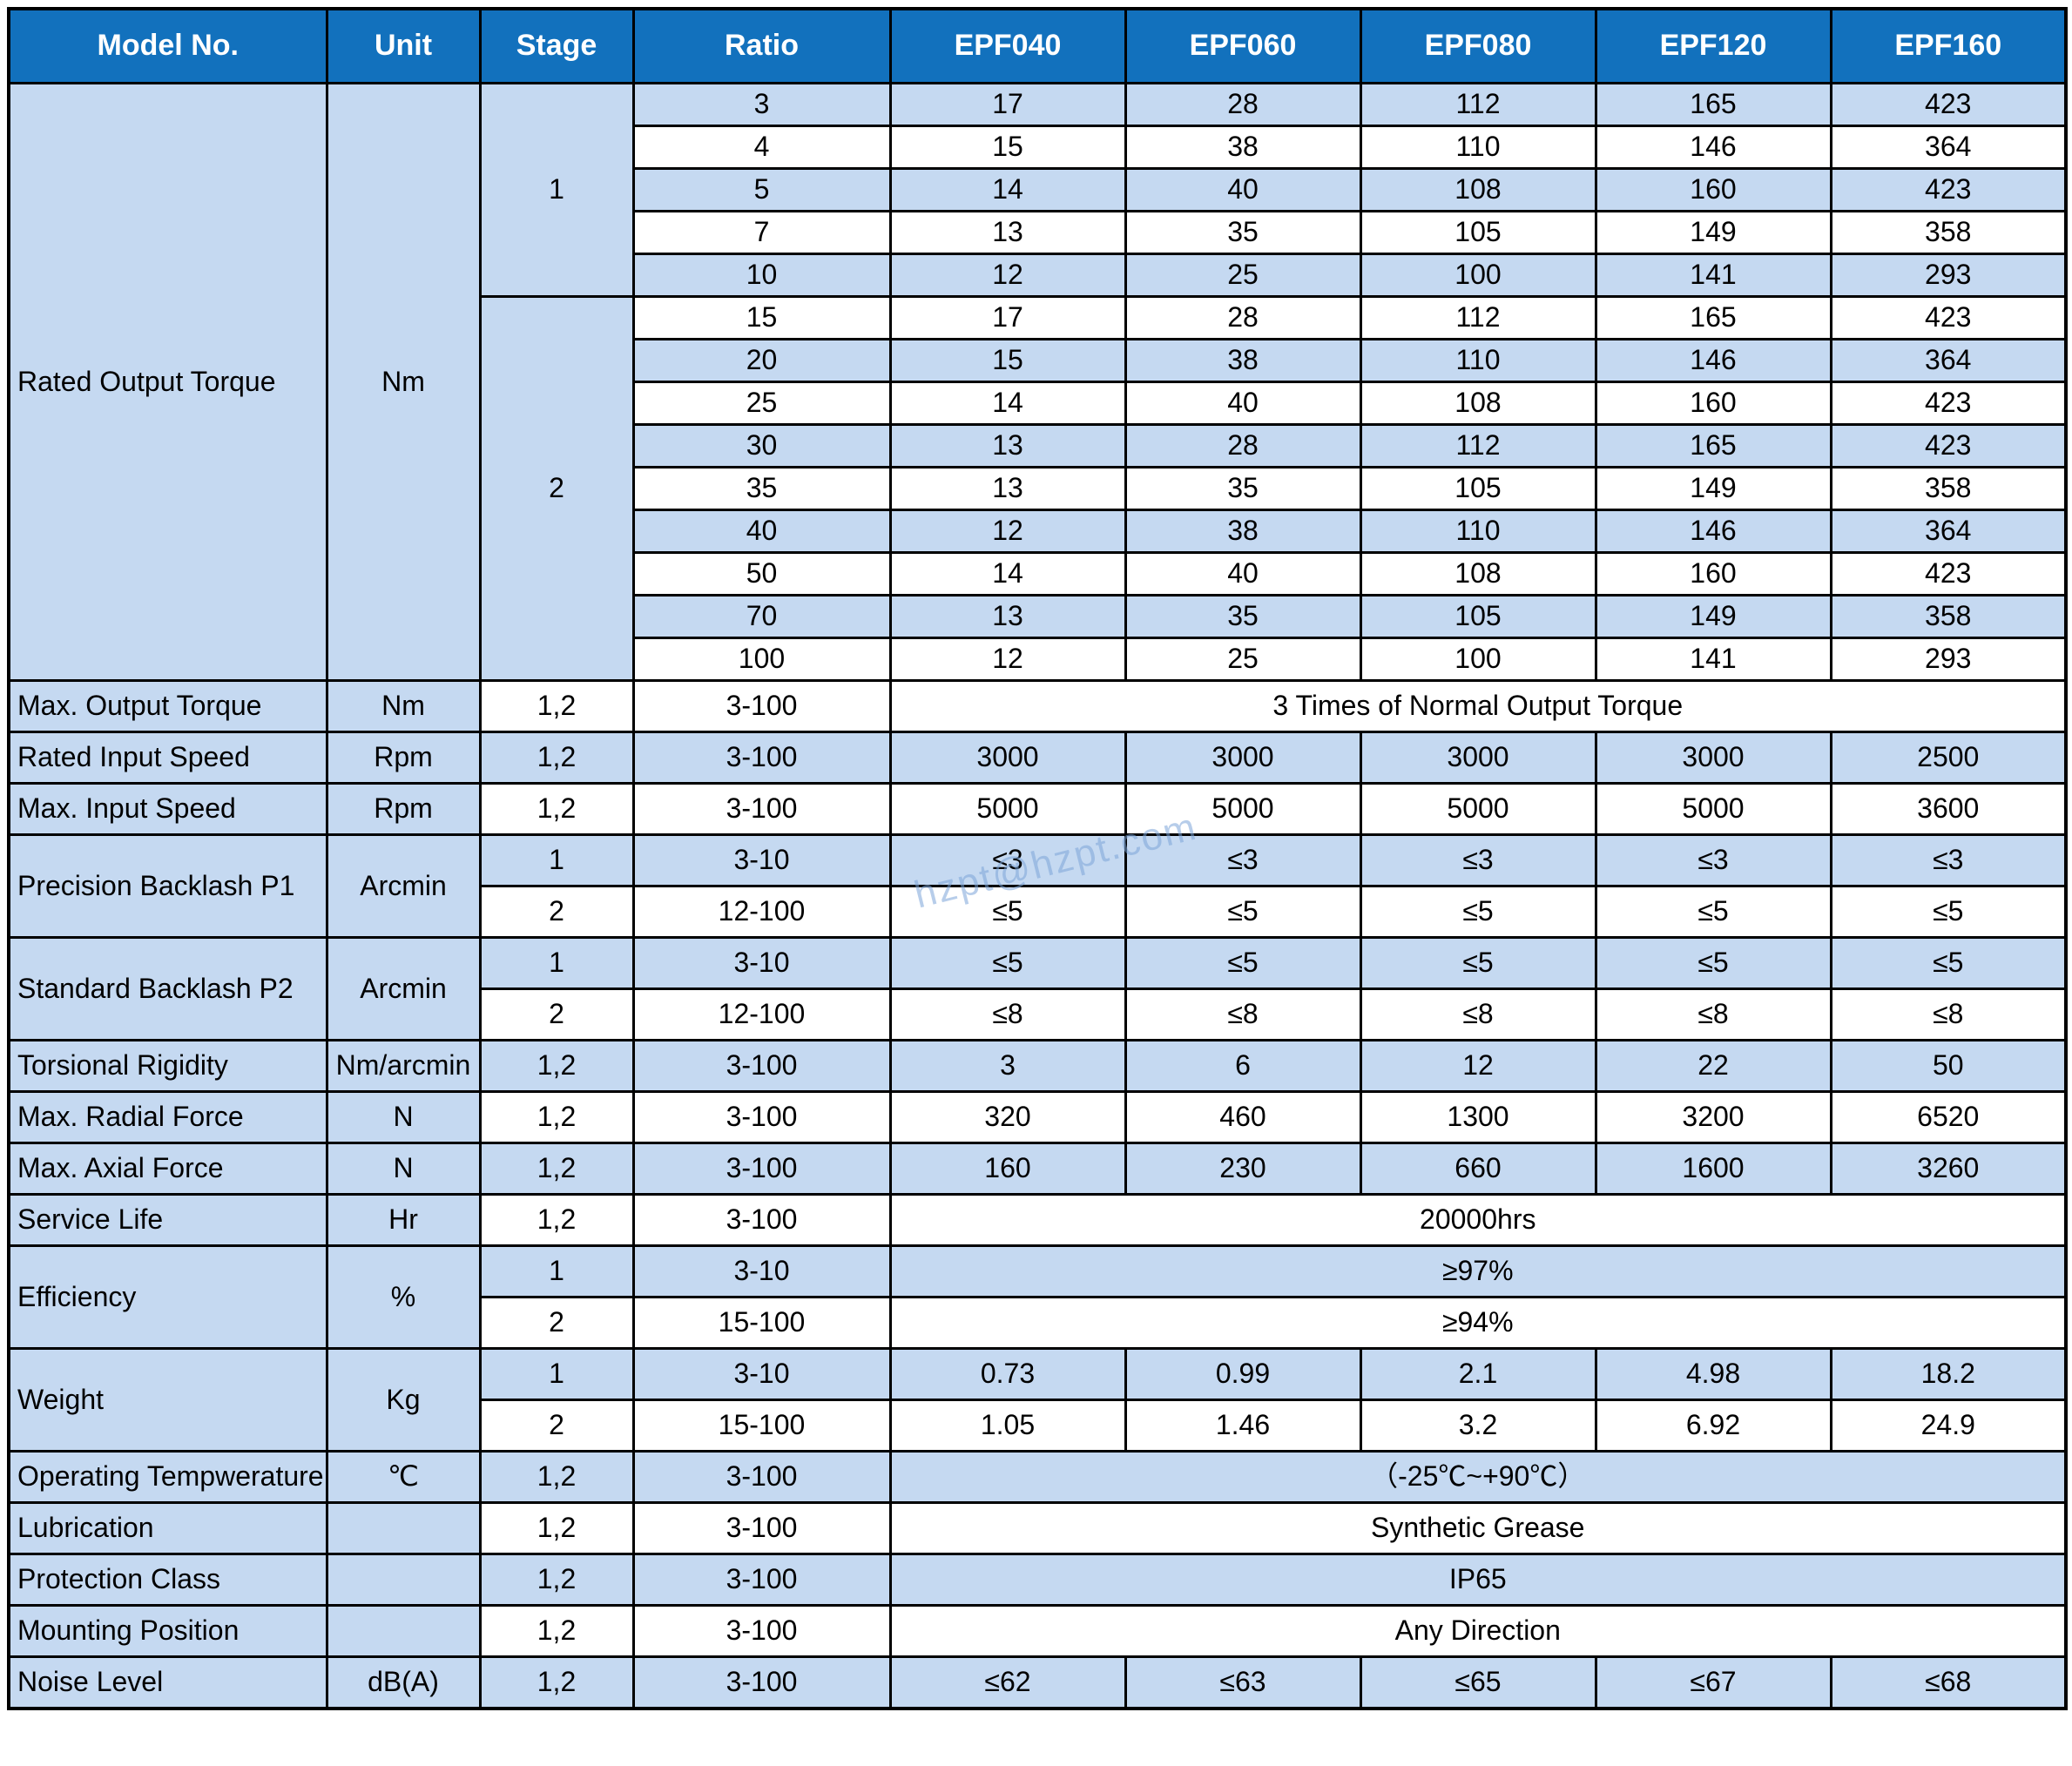  Describe the element at coordinates (1948, 45) in the screenshot. I see `column-header-epf160: EPF160` at that location.